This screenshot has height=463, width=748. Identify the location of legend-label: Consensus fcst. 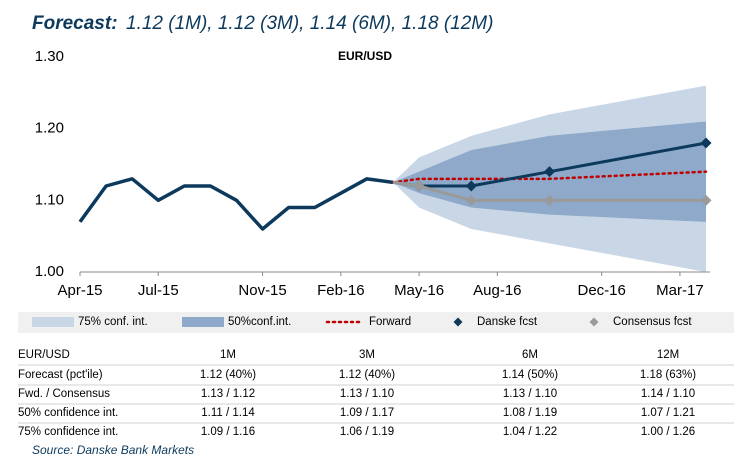
(652, 322).